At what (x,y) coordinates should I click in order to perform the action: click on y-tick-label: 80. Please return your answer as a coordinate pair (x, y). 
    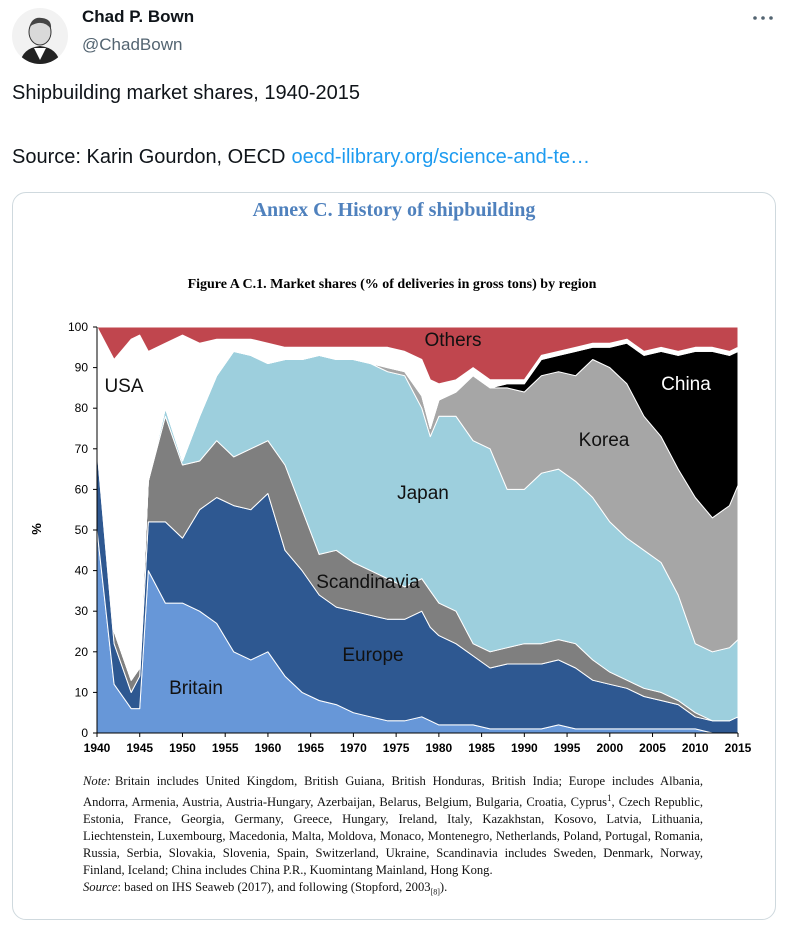
    Looking at the image, I should click on (82, 408).